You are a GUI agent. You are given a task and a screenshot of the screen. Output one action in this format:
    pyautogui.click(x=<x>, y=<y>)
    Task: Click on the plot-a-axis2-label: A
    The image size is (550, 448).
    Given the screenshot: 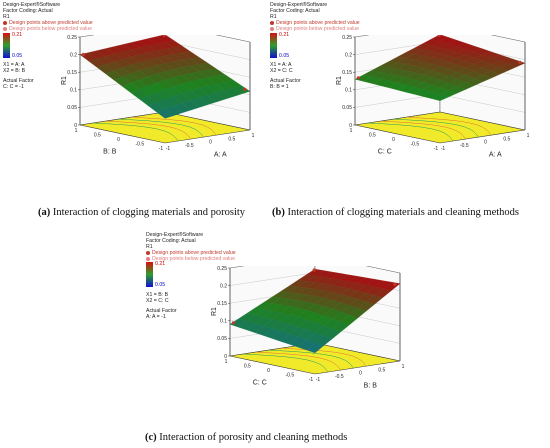 What is the action you would take?
    pyautogui.click(x=220, y=155)
    